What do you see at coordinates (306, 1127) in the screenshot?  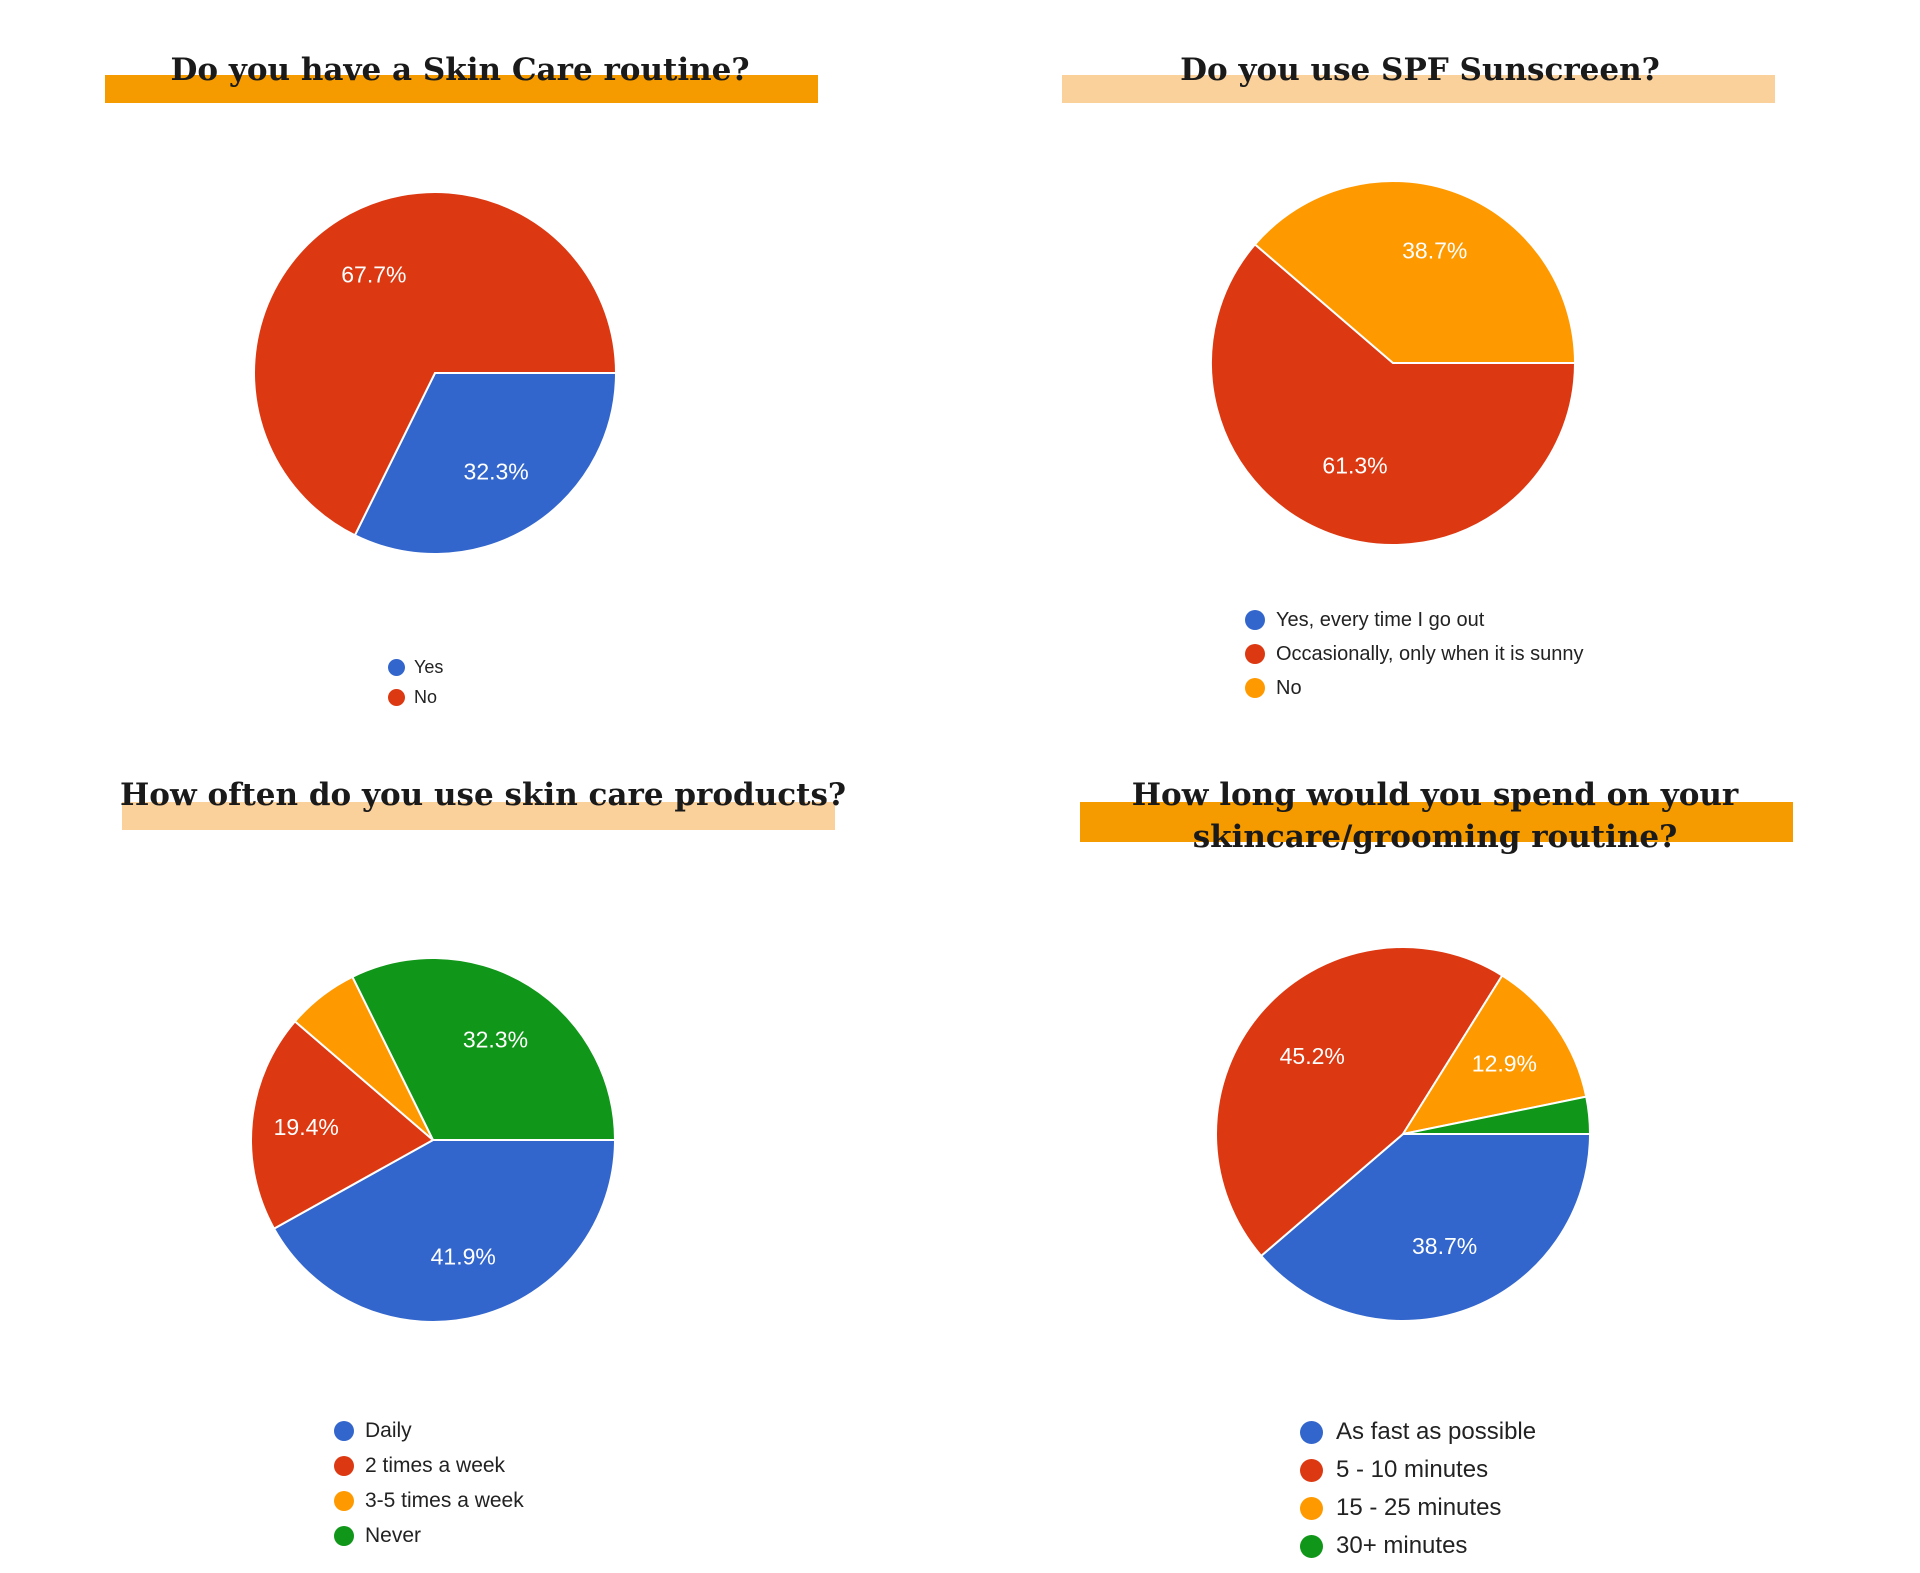 I see `pie-slice-label: 19.4%` at bounding box center [306, 1127].